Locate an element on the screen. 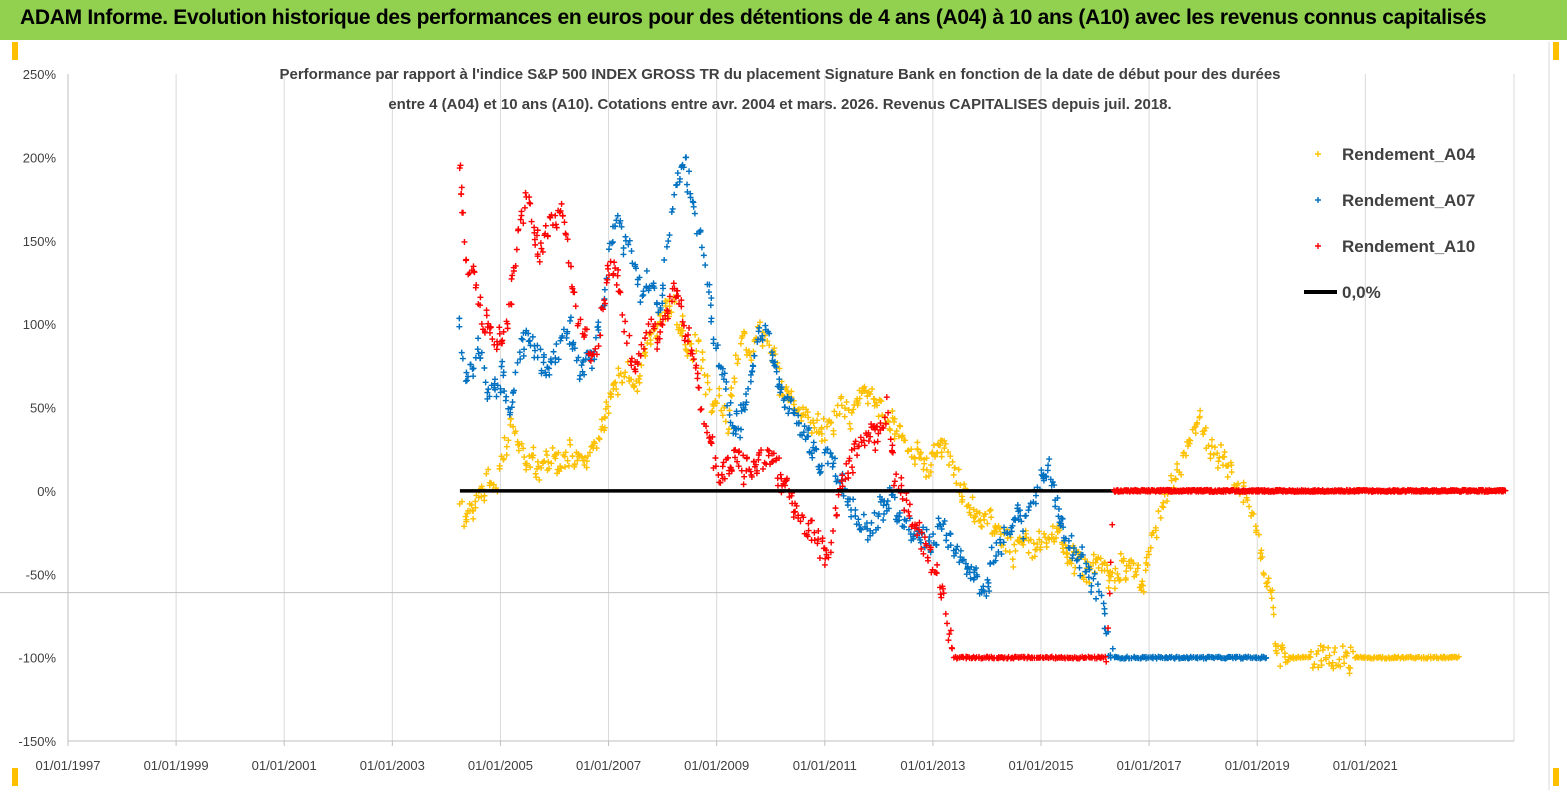 Image resolution: width=1567 pixels, height=790 pixels. legend-label: Rendement_A10 is located at coordinates (1408, 246).